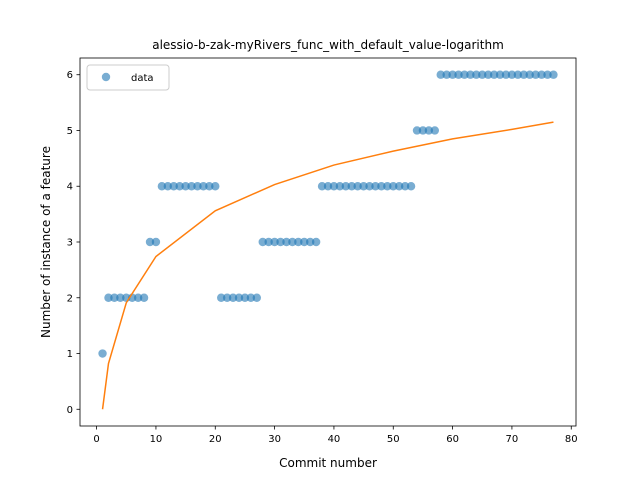 This screenshot has height=484, width=640. I want to click on legend: data, so click(128, 77).